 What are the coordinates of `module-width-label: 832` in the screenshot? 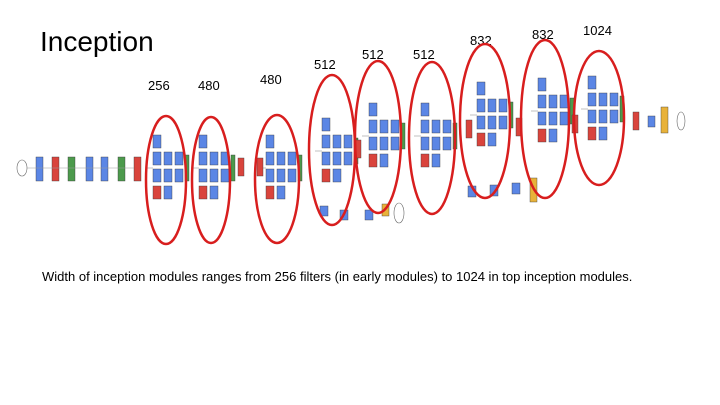 It's located at (543, 34).